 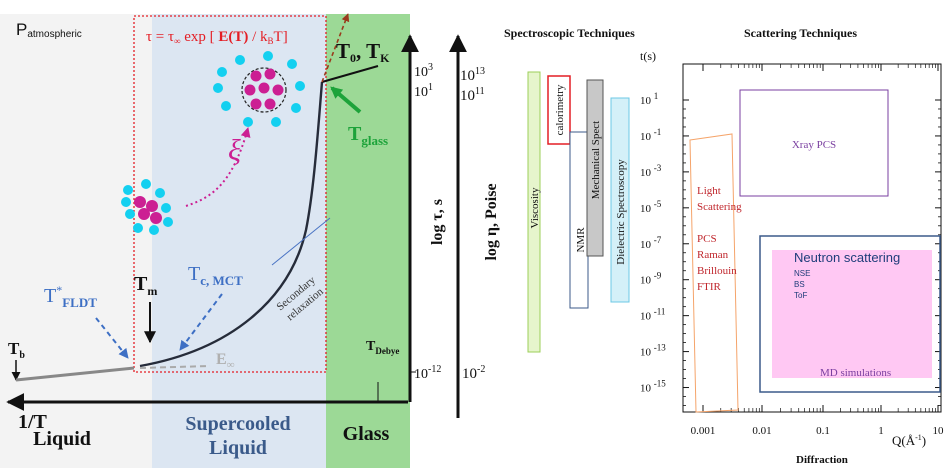 What do you see at coordinates (800, 295) in the screenshot?
I see `svg-text: ToF` at bounding box center [800, 295].